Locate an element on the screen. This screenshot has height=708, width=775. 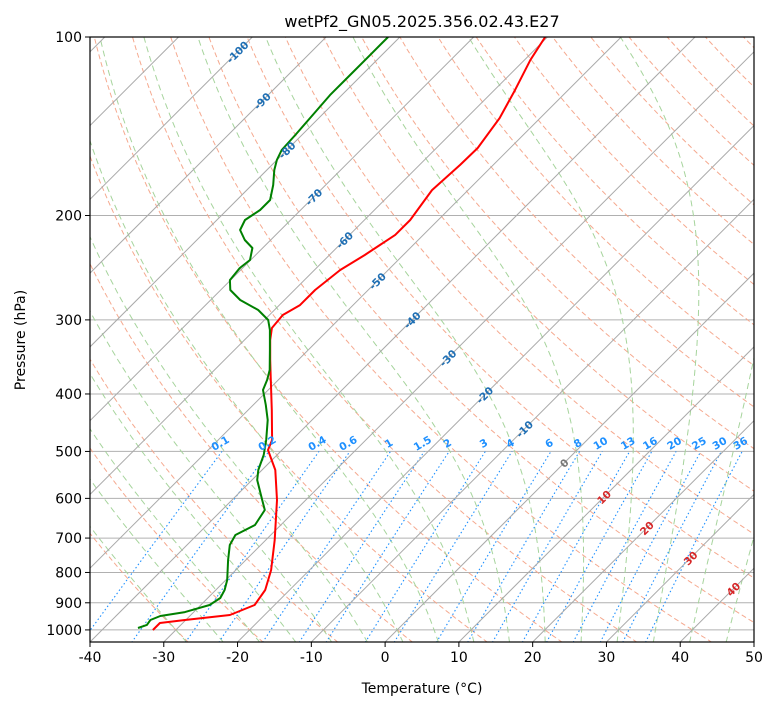
x-tick-label: 10 is located at coordinates (459, 658).